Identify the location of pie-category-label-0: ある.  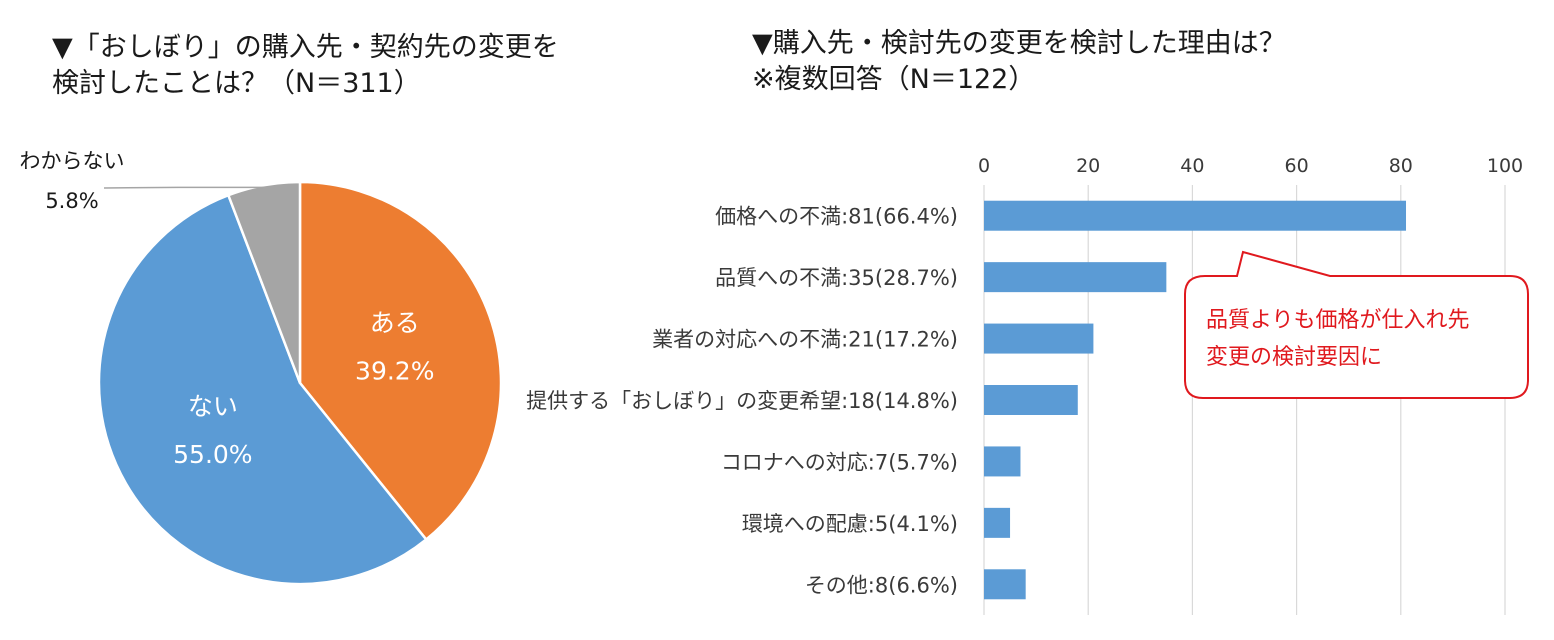
(395, 323).